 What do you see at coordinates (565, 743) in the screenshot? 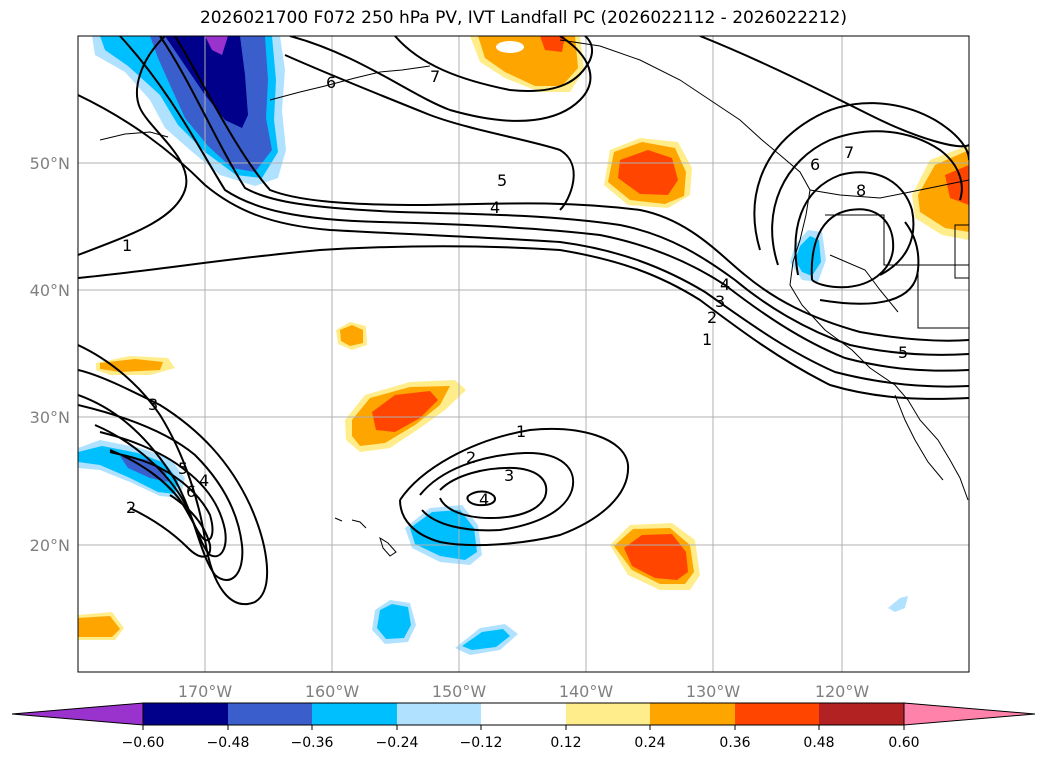
I see `colorbar-tick-label: 0.12` at bounding box center [565, 743].